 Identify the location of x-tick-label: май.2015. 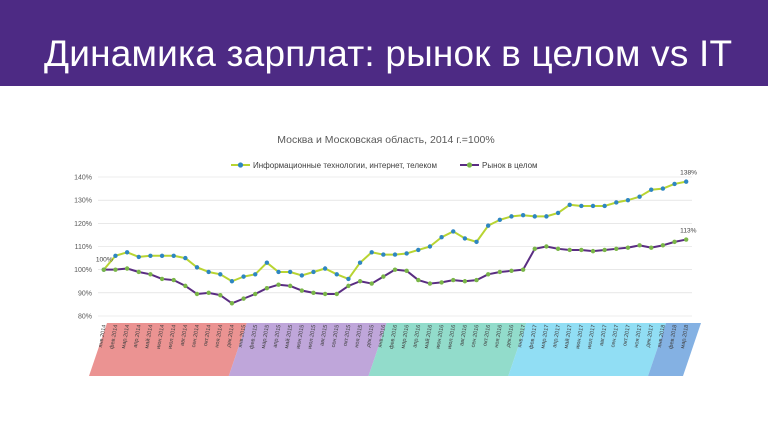
(288, 336).